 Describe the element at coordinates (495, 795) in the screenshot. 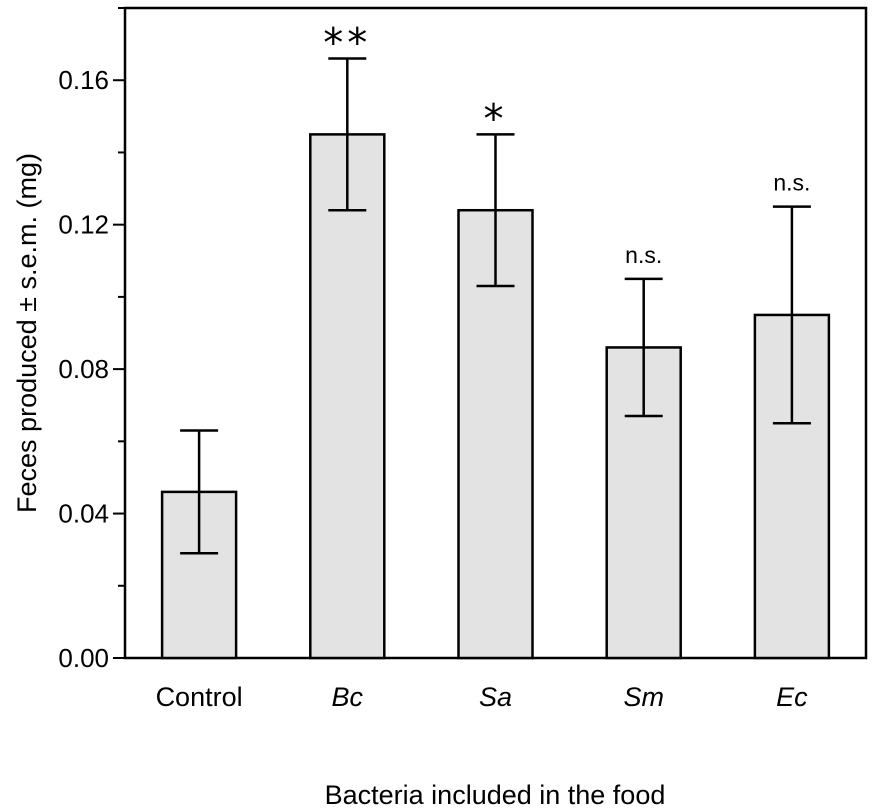

I see `x-axis-title: Bacteria included in the food` at that location.